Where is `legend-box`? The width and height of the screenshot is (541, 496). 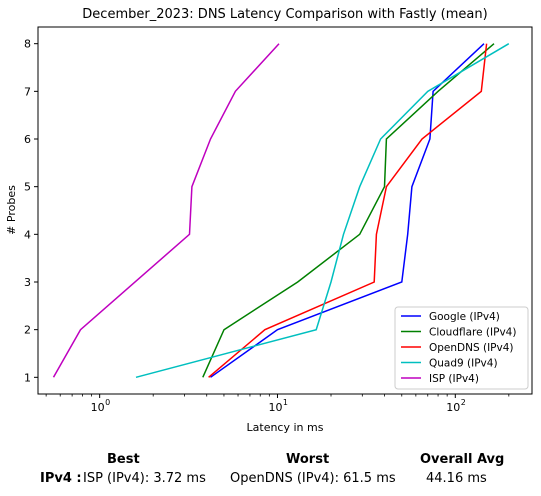 legend-box is located at coordinates (461, 348).